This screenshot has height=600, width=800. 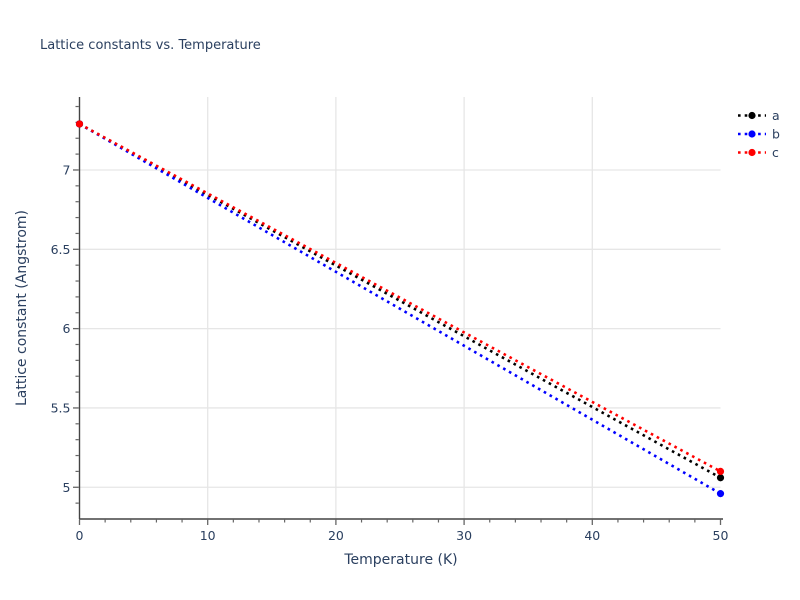 What do you see at coordinates (61, 407) in the screenshot?
I see `y-tick-label: 5.5` at bounding box center [61, 407].